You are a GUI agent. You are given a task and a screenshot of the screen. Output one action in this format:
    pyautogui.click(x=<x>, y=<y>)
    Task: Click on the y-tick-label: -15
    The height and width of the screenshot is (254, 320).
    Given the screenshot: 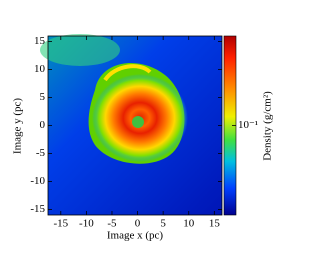 What is the action you would take?
    pyautogui.click(x=37, y=209)
    